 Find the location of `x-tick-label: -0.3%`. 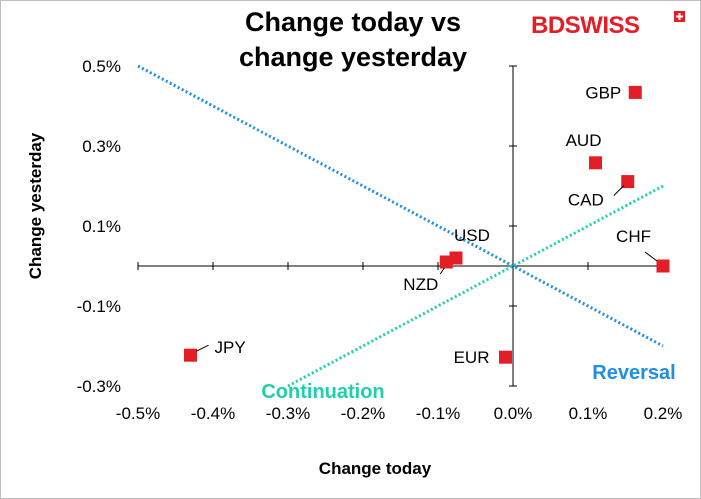

x-tick-label: -0.3% is located at coordinates (288, 413).